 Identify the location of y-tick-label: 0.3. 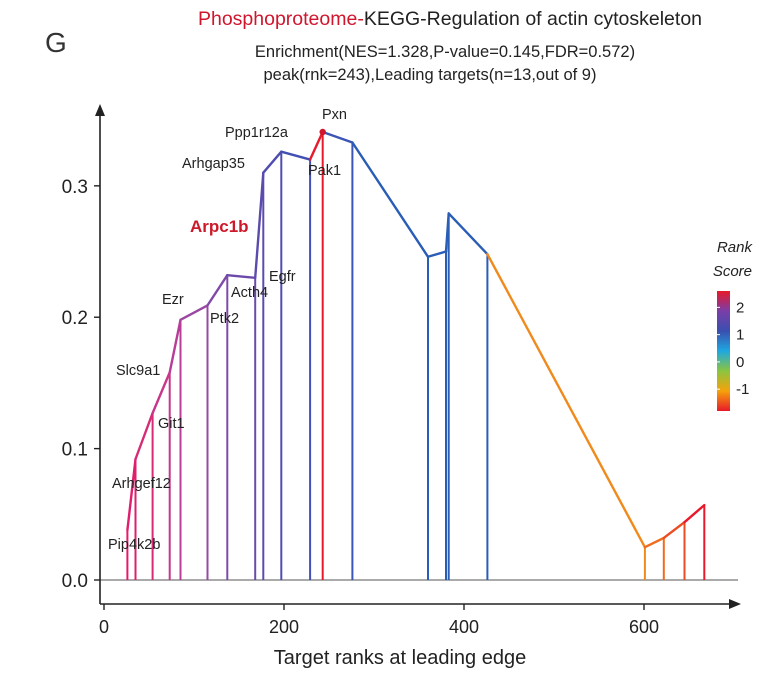
(75, 187).